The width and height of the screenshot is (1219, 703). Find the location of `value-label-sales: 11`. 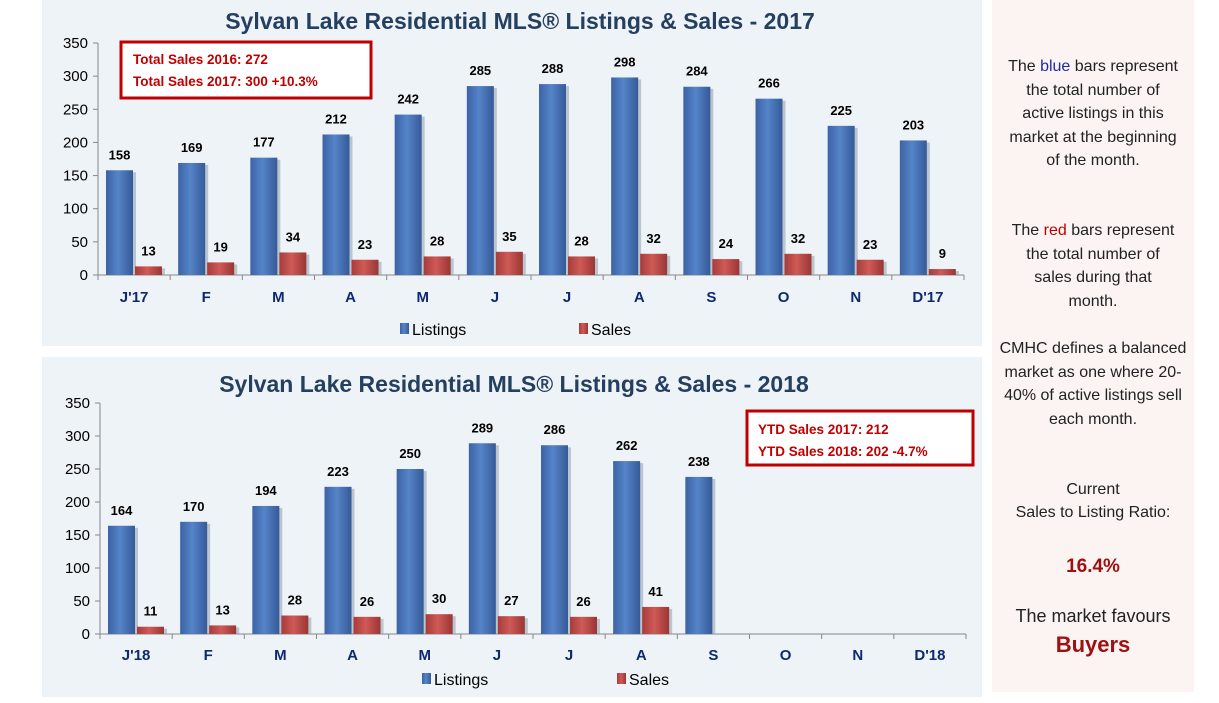

value-label-sales: 11 is located at coordinates (151, 611).